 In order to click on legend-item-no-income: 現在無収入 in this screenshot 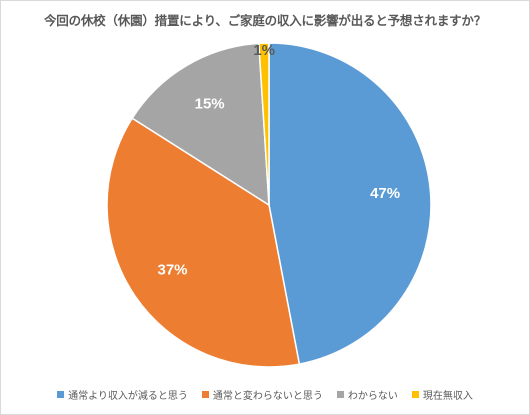, I will do `click(442, 394)`.